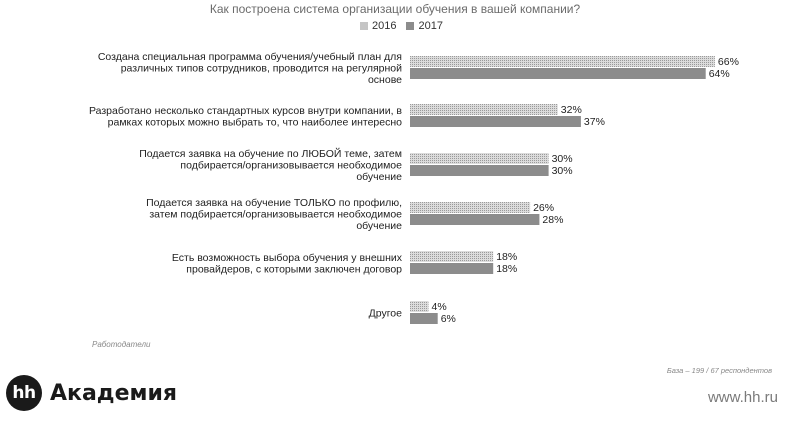 This screenshot has height=421, width=790. Describe the element at coordinates (552, 220) in the screenshot. I see `data-label-2017: 28%` at that location.